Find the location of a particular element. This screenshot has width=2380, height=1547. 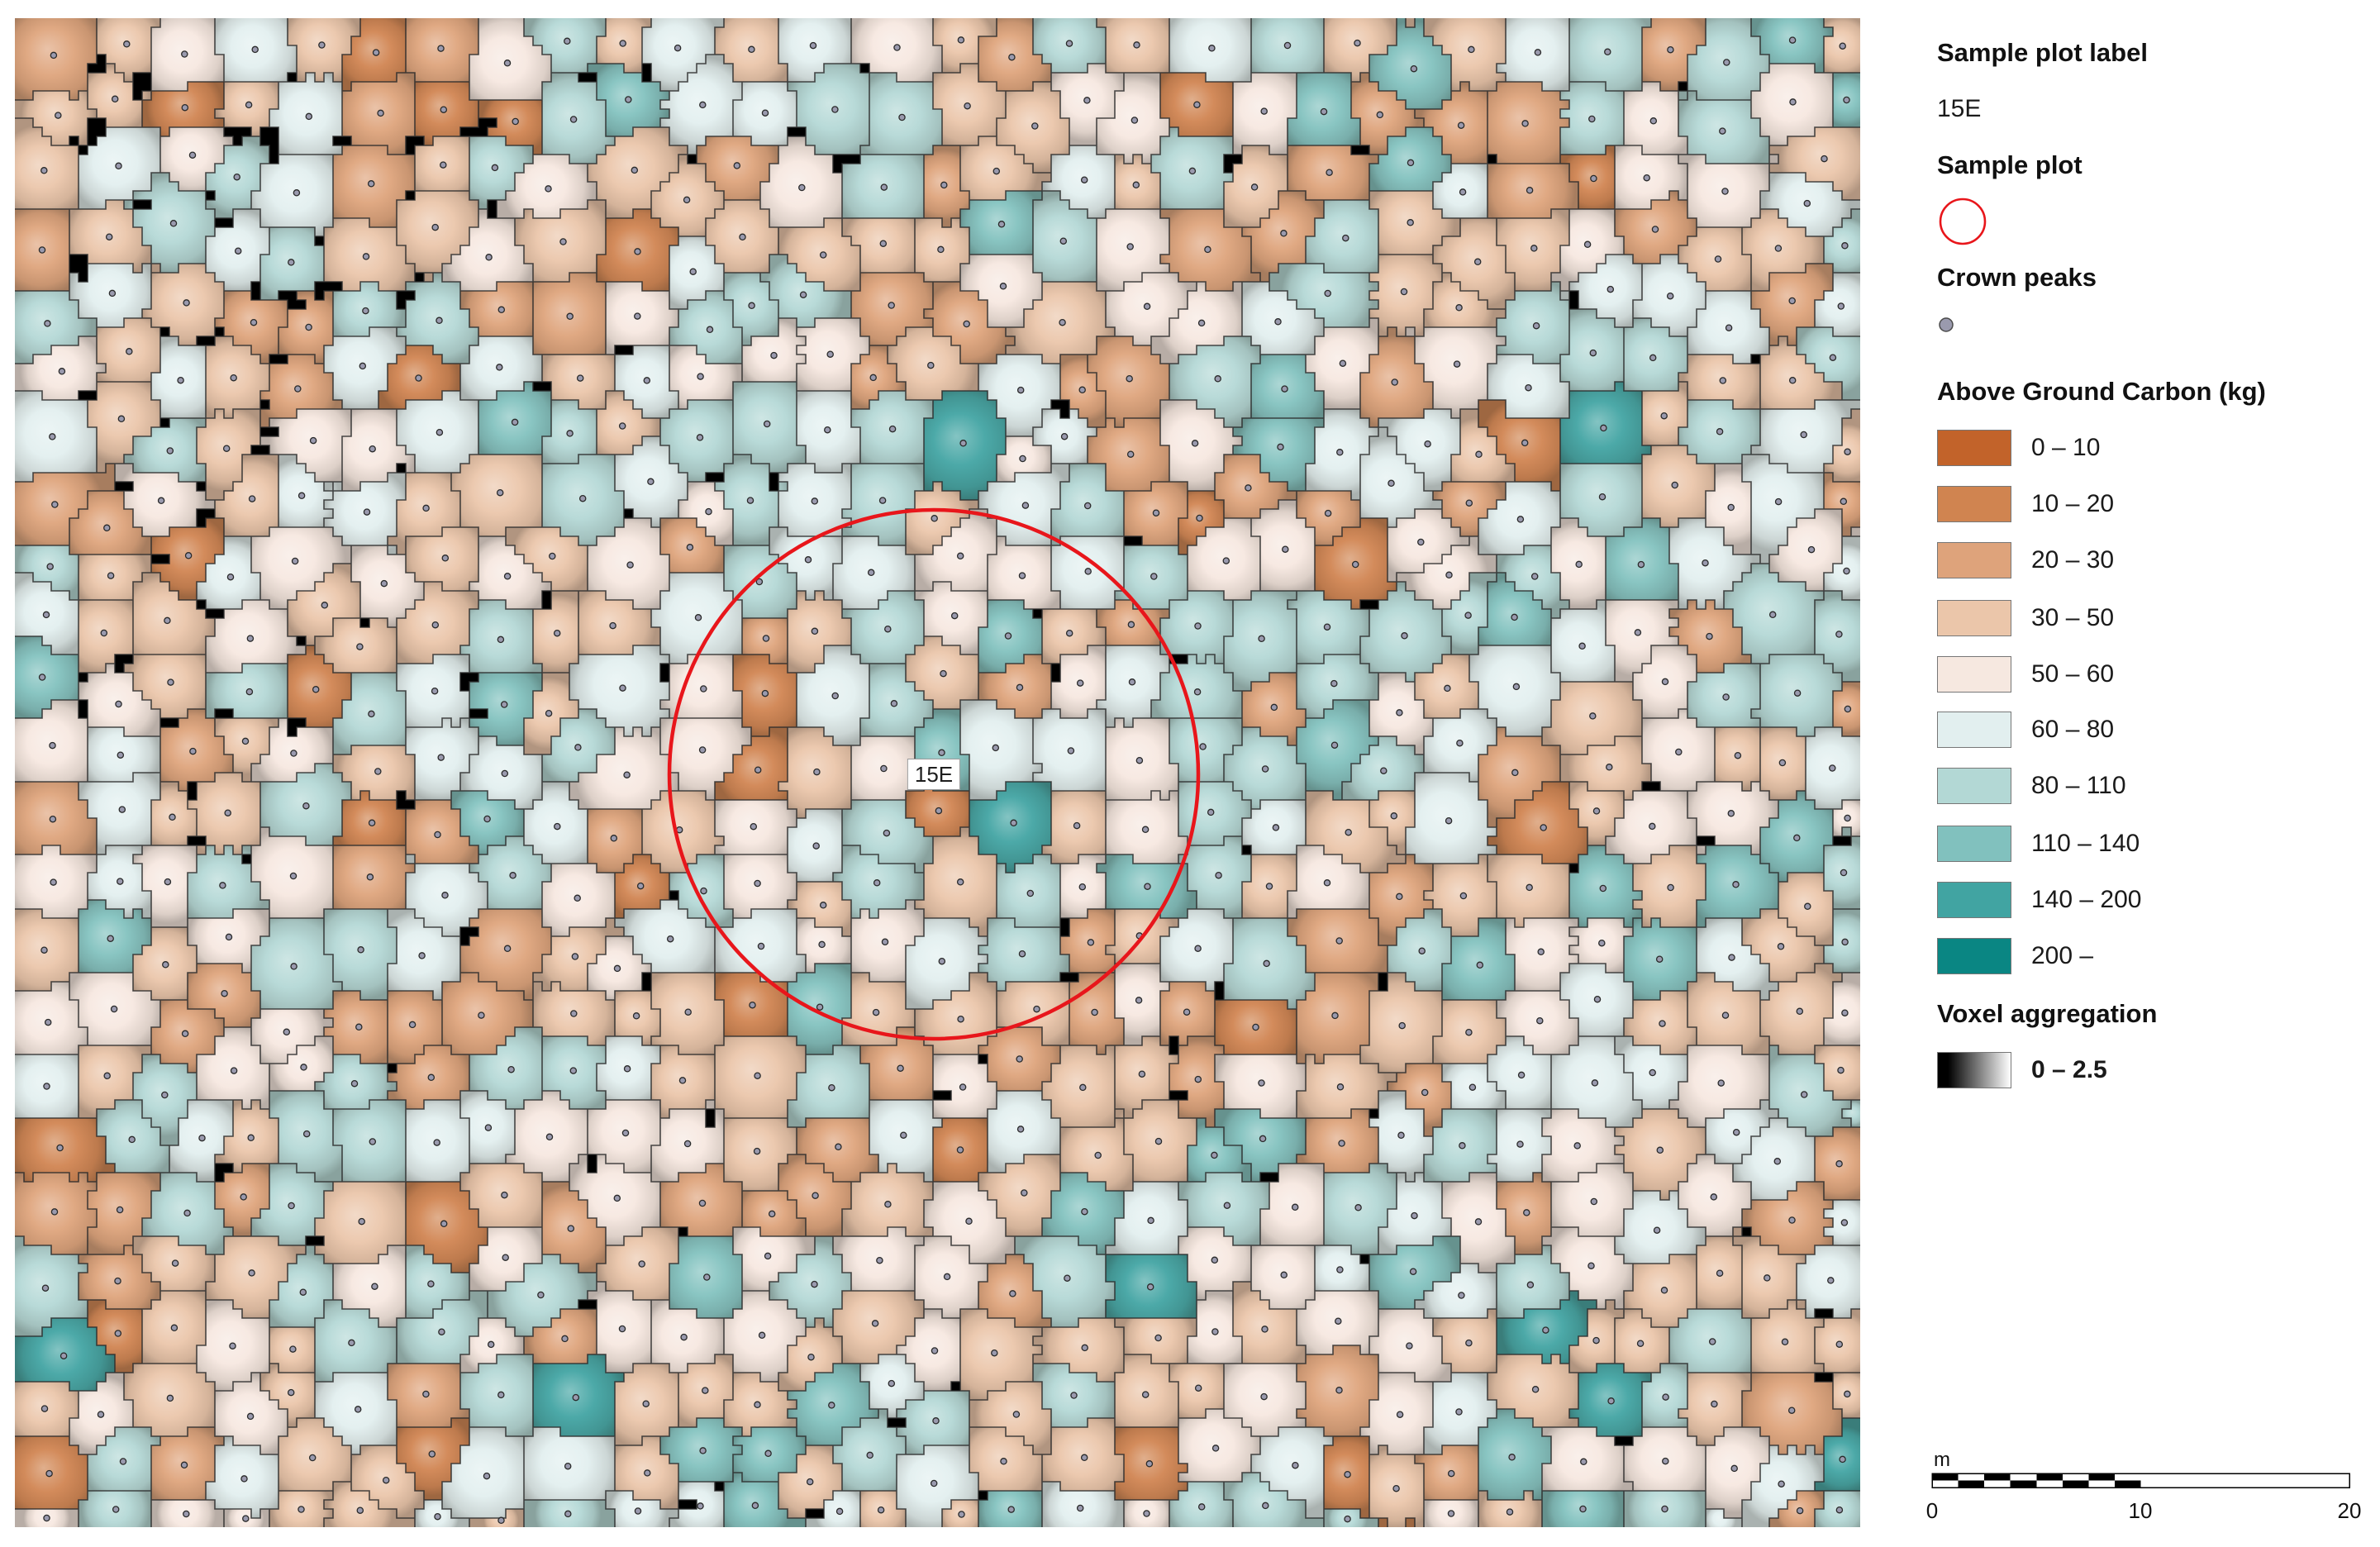

legend-carbon-class: 60 – 80 is located at coordinates (2110, 730).